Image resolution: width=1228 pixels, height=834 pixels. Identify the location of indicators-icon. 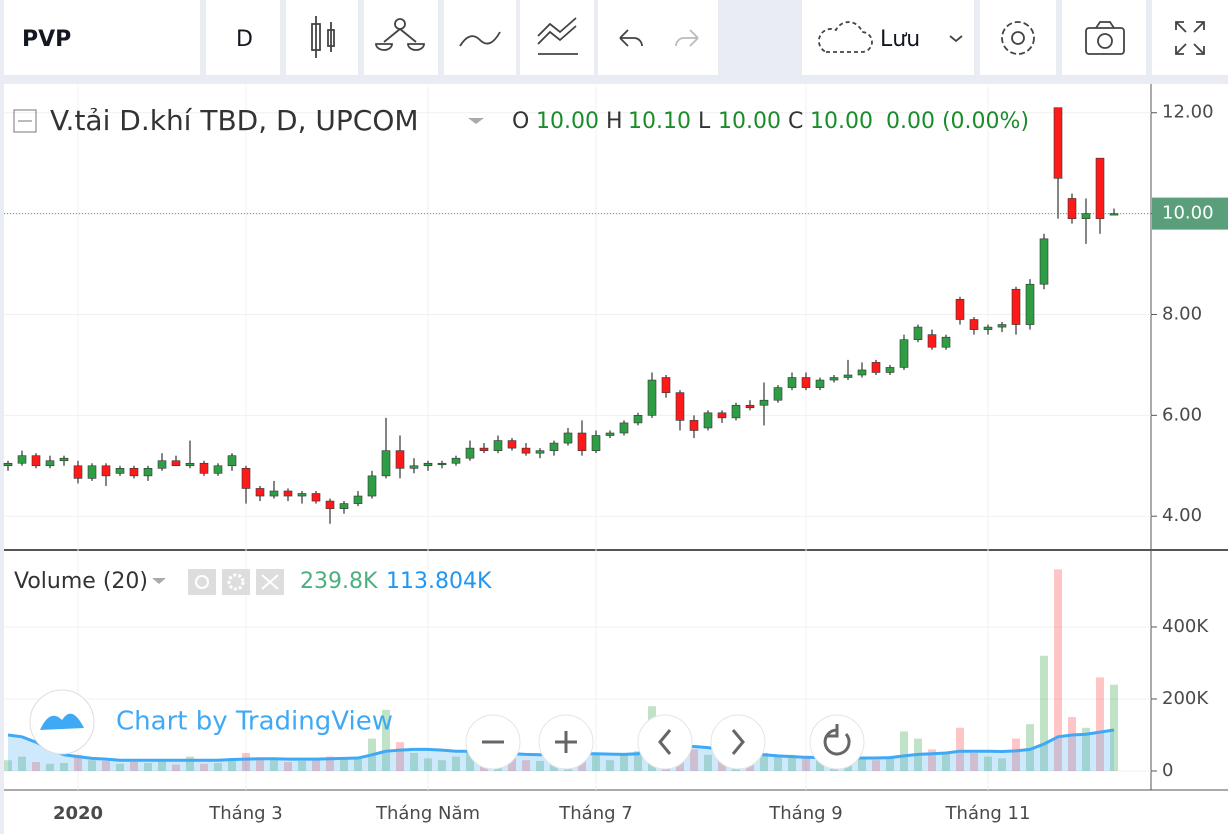
(480, 39).